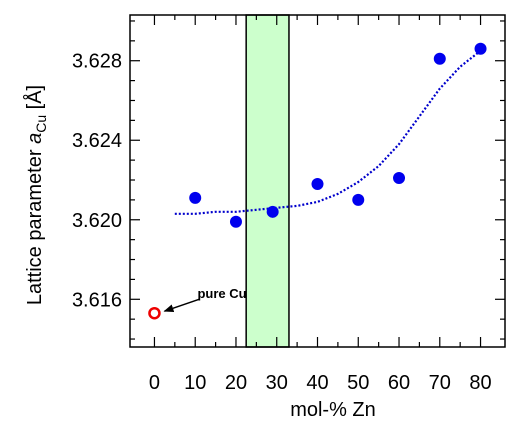 Image resolution: width=522 pixels, height=425 pixels. Describe the element at coordinates (97, 221) in the screenshot. I see `y-tick-label: 3.620` at that location.